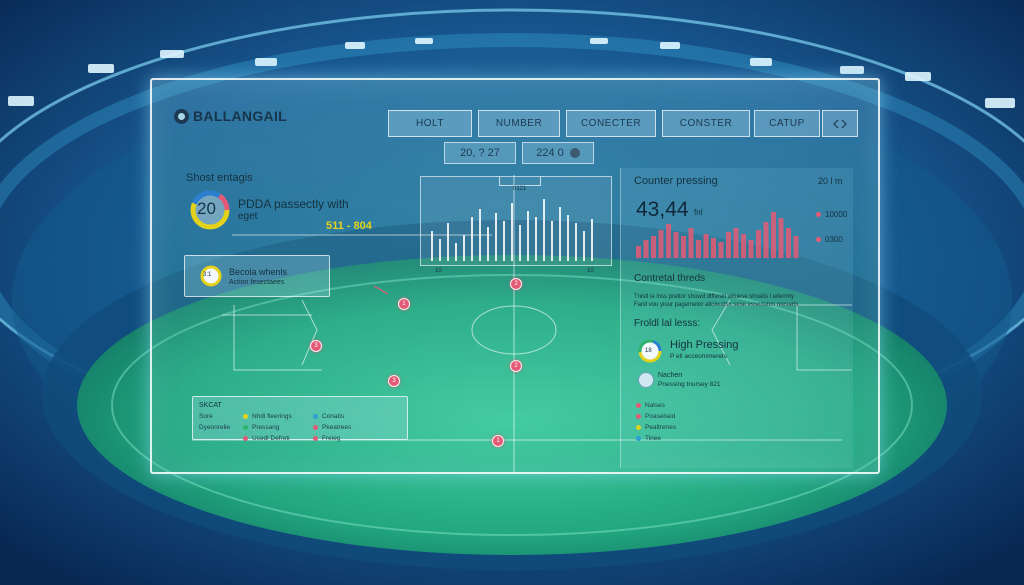 Image resolution: width=1024 pixels, height=585 pixels. What do you see at coordinates (272, 416) in the screenshot?
I see `stats-row: Sore Nhdl fleerings Conatis` at bounding box center [272, 416].